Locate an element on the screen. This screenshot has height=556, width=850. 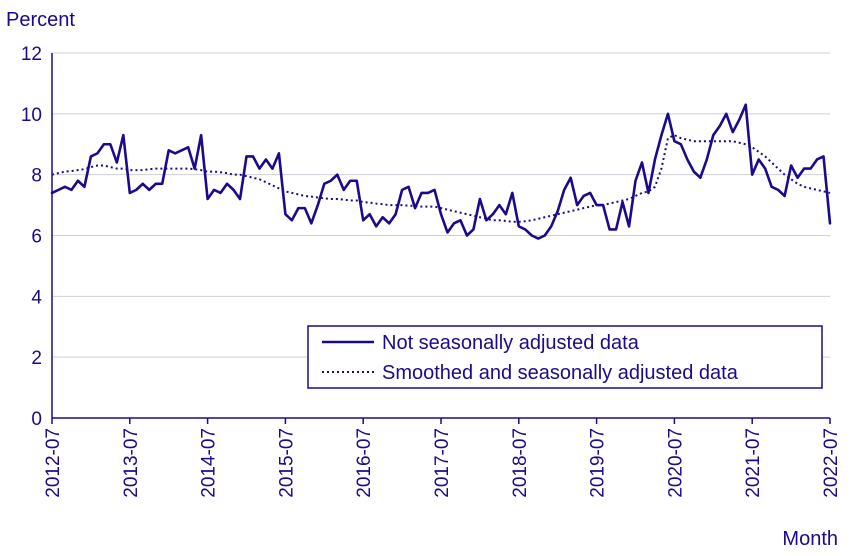
y-tick-label: 4 is located at coordinates (36, 297).